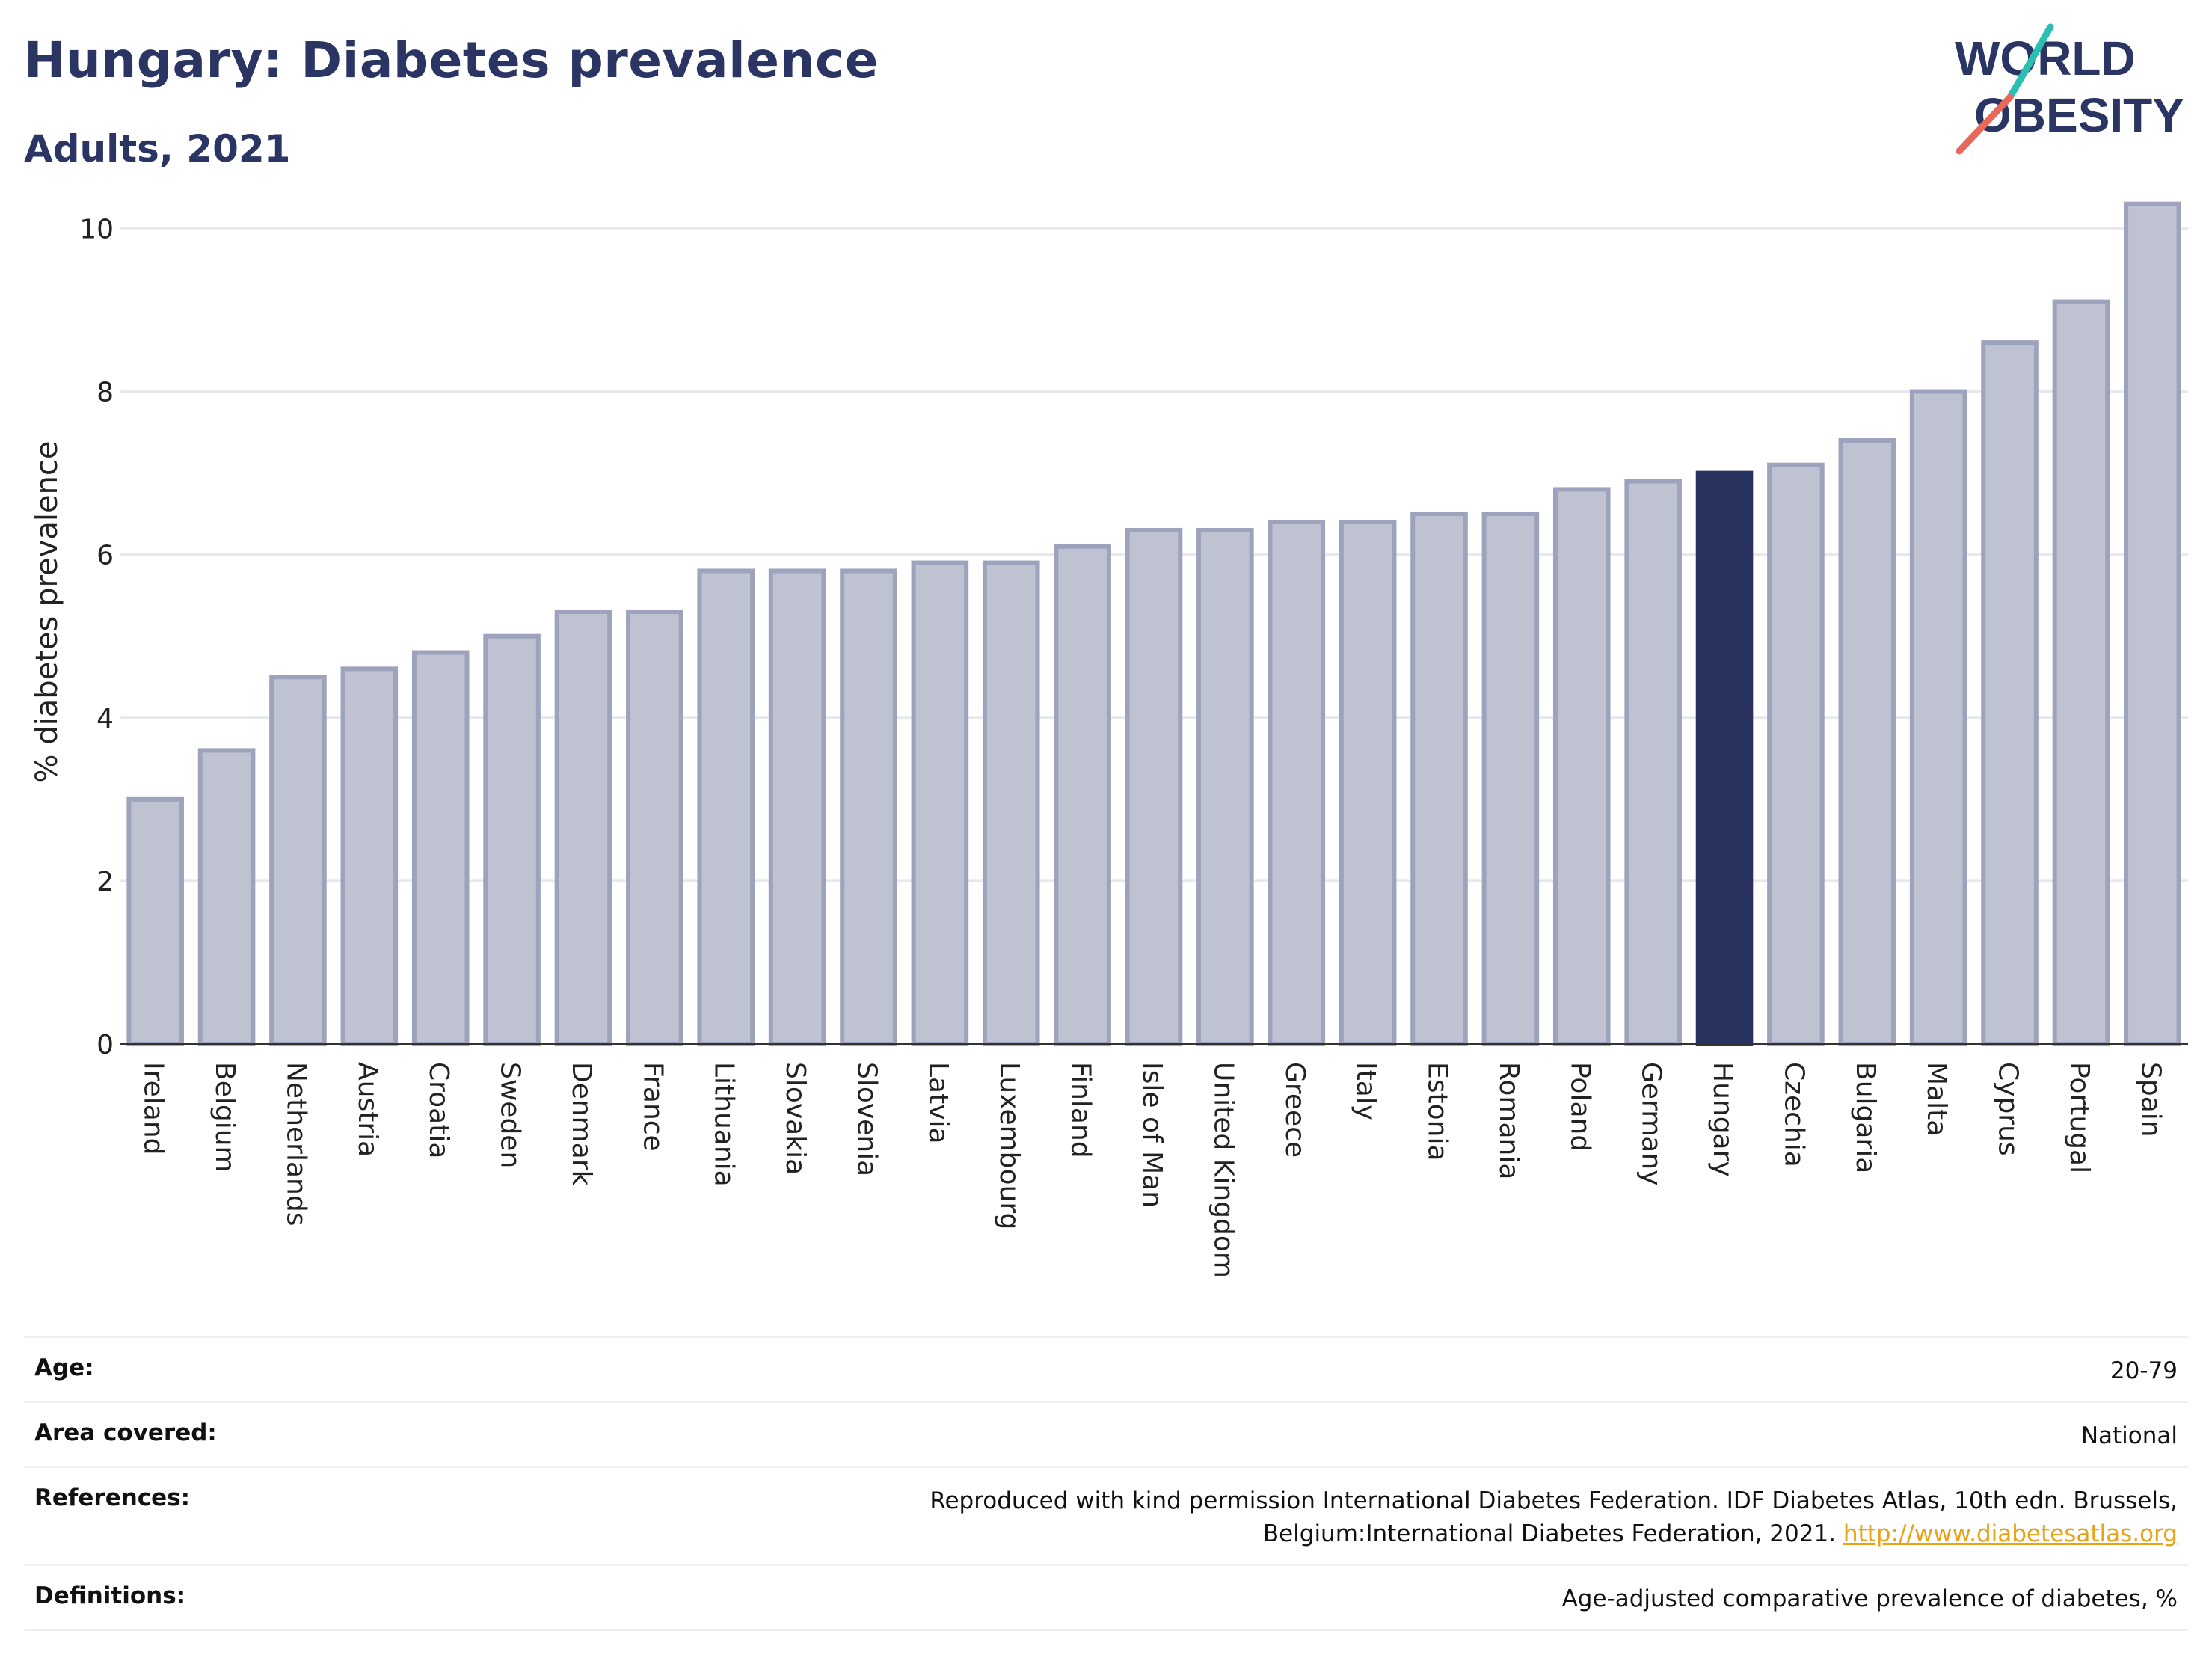 Image resolution: width=2212 pixels, height=1655 pixels. Describe the element at coordinates (2150, 1099) in the screenshot. I see `x-tick-label: Spain` at that location.